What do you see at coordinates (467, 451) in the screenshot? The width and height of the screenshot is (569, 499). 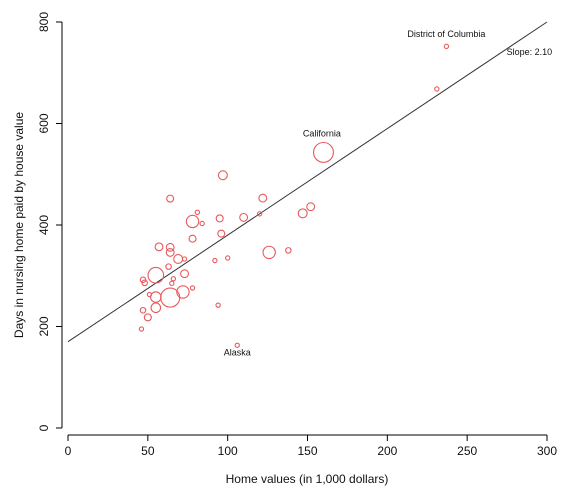 I see `x-tick-label: 250` at bounding box center [467, 451].